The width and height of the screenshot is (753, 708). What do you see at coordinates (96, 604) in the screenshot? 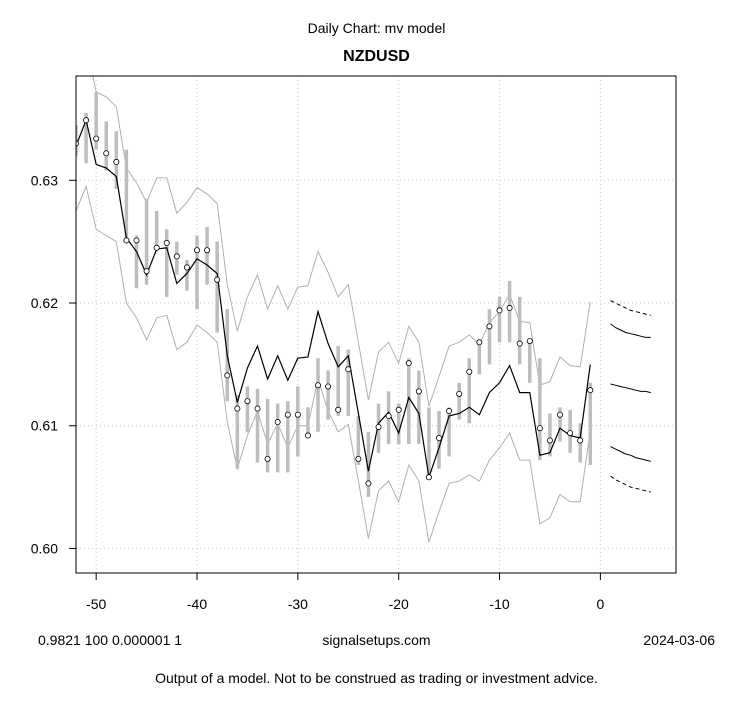
I see `x-tick-label: -50` at bounding box center [96, 604].